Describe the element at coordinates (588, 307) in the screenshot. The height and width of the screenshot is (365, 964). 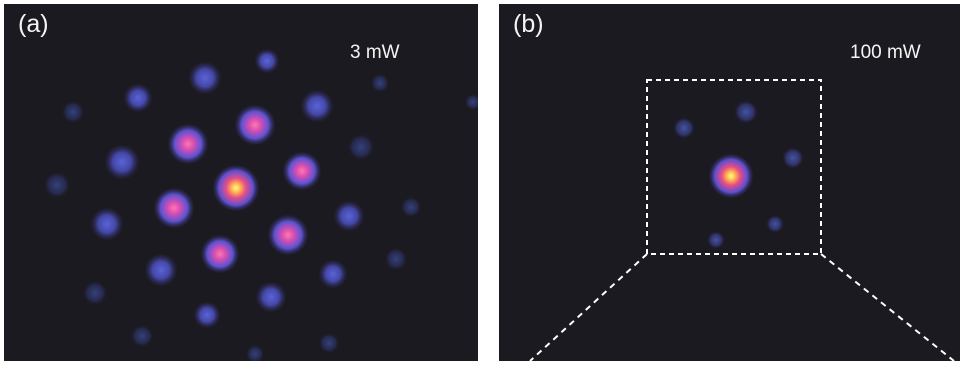
I see `zoom-line-left` at that location.